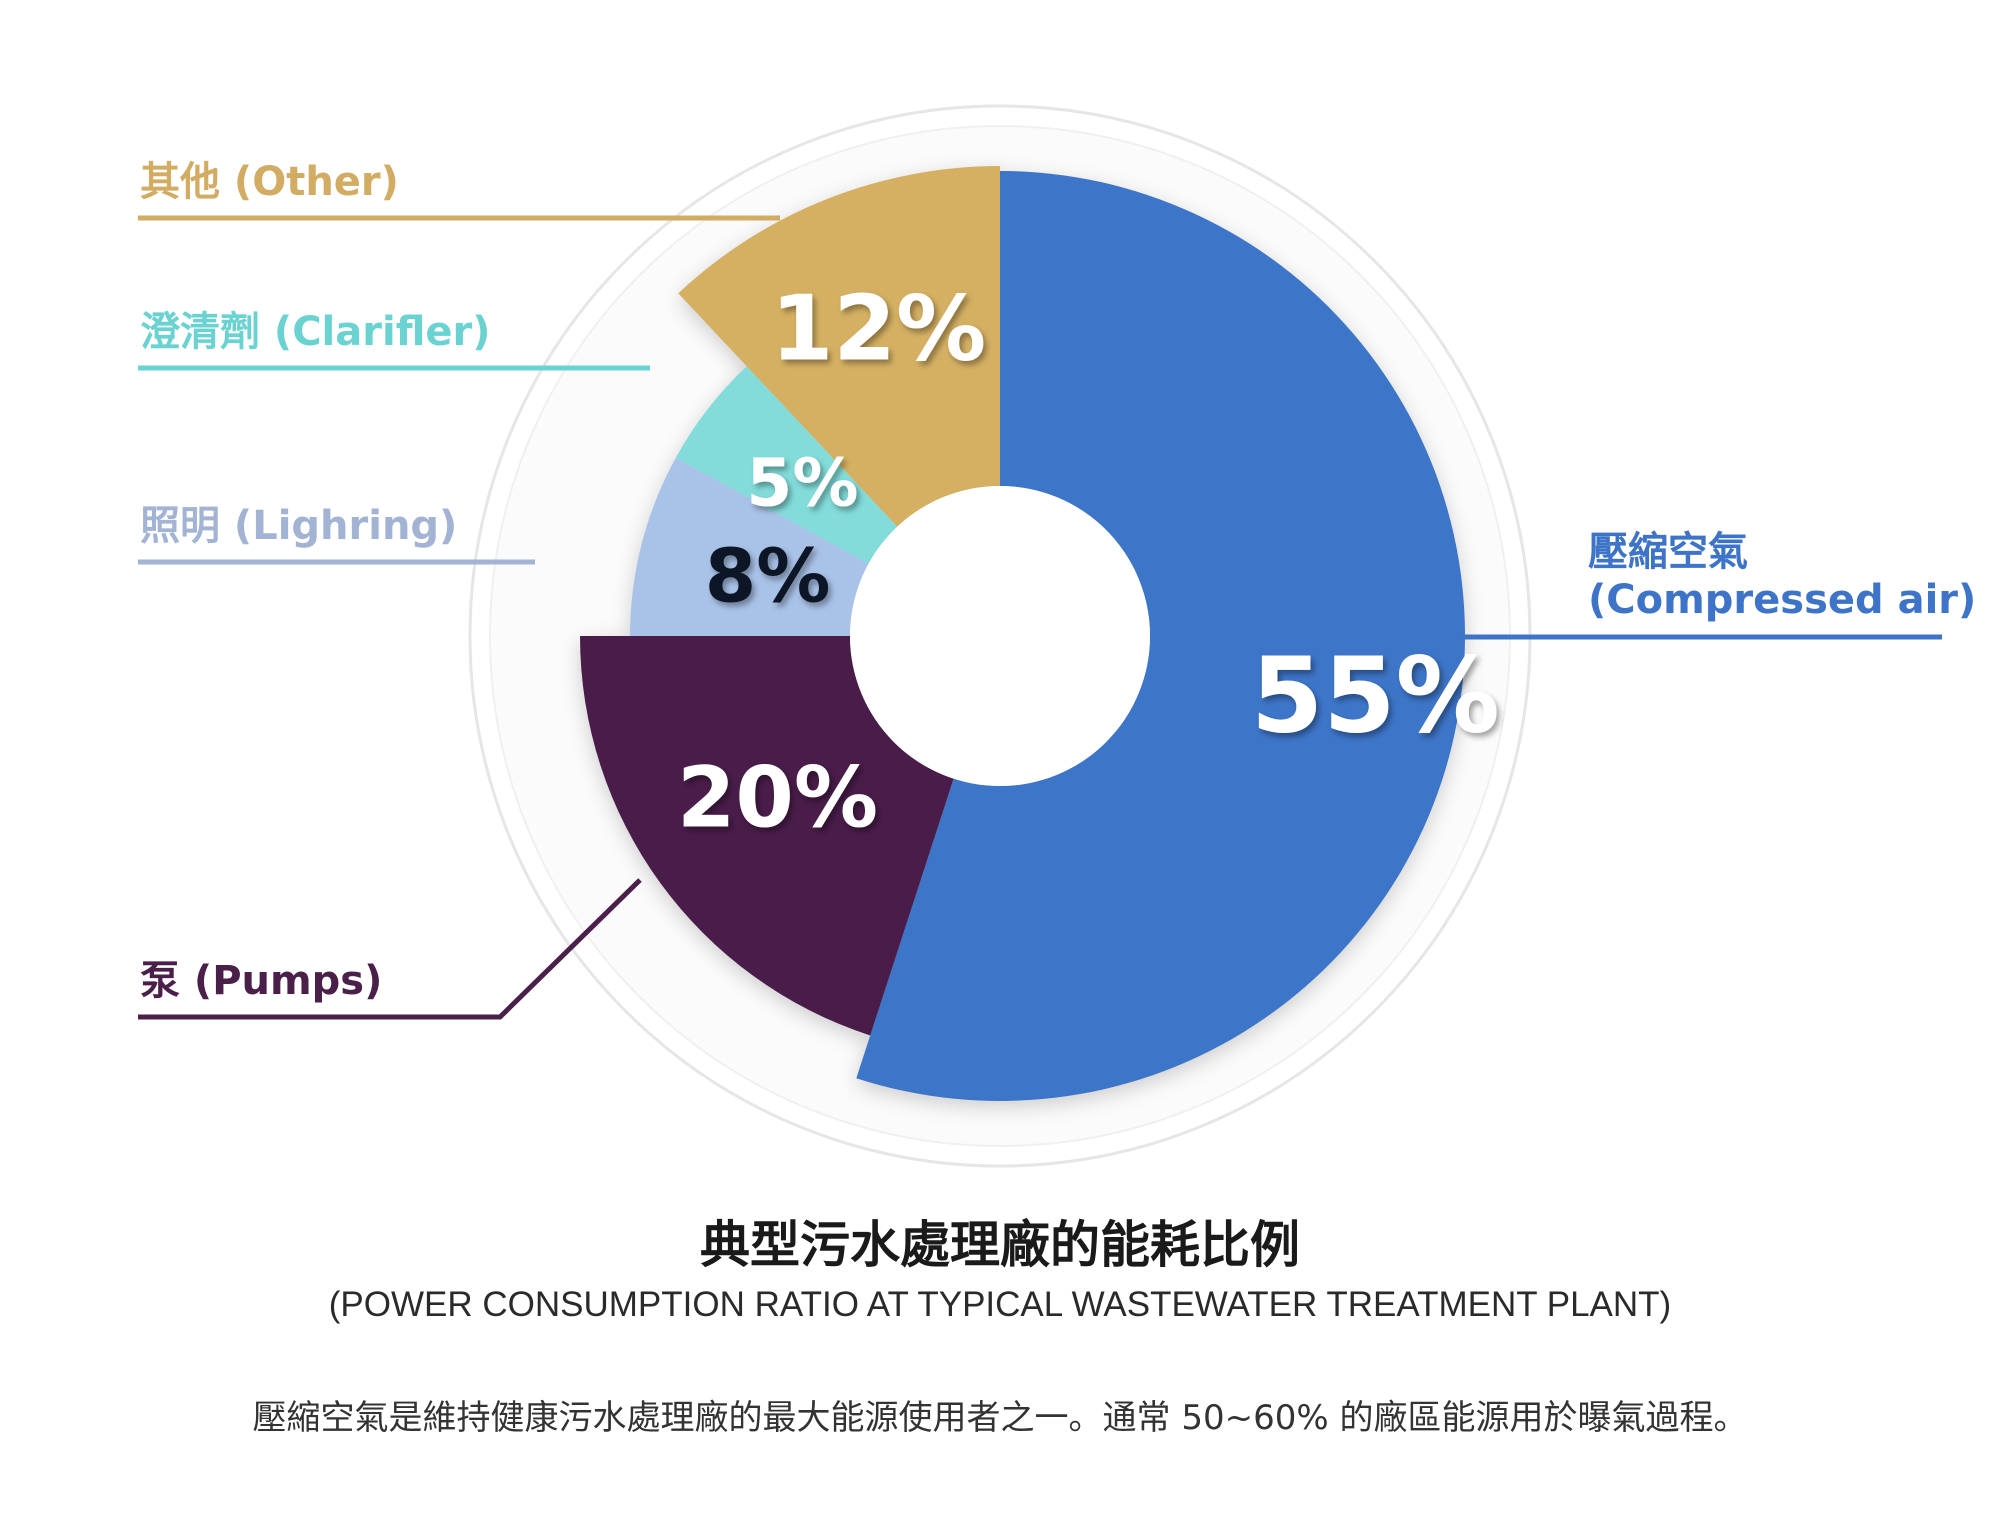 This screenshot has height=1520, width=2000. I want to click on chart-title: 典型污水處理廠的能耗比例, so click(1000, 1245).